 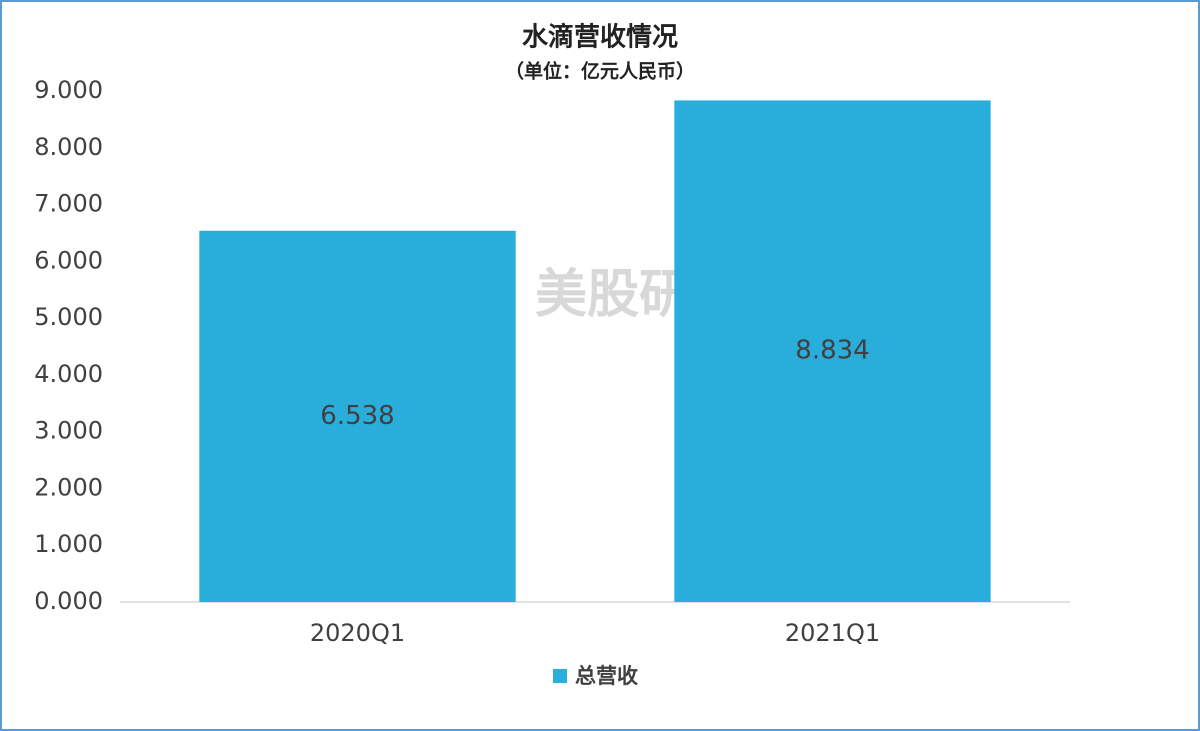 What do you see at coordinates (68, 147) in the screenshot?
I see `y-tick-label: 8.000` at bounding box center [68, 147].